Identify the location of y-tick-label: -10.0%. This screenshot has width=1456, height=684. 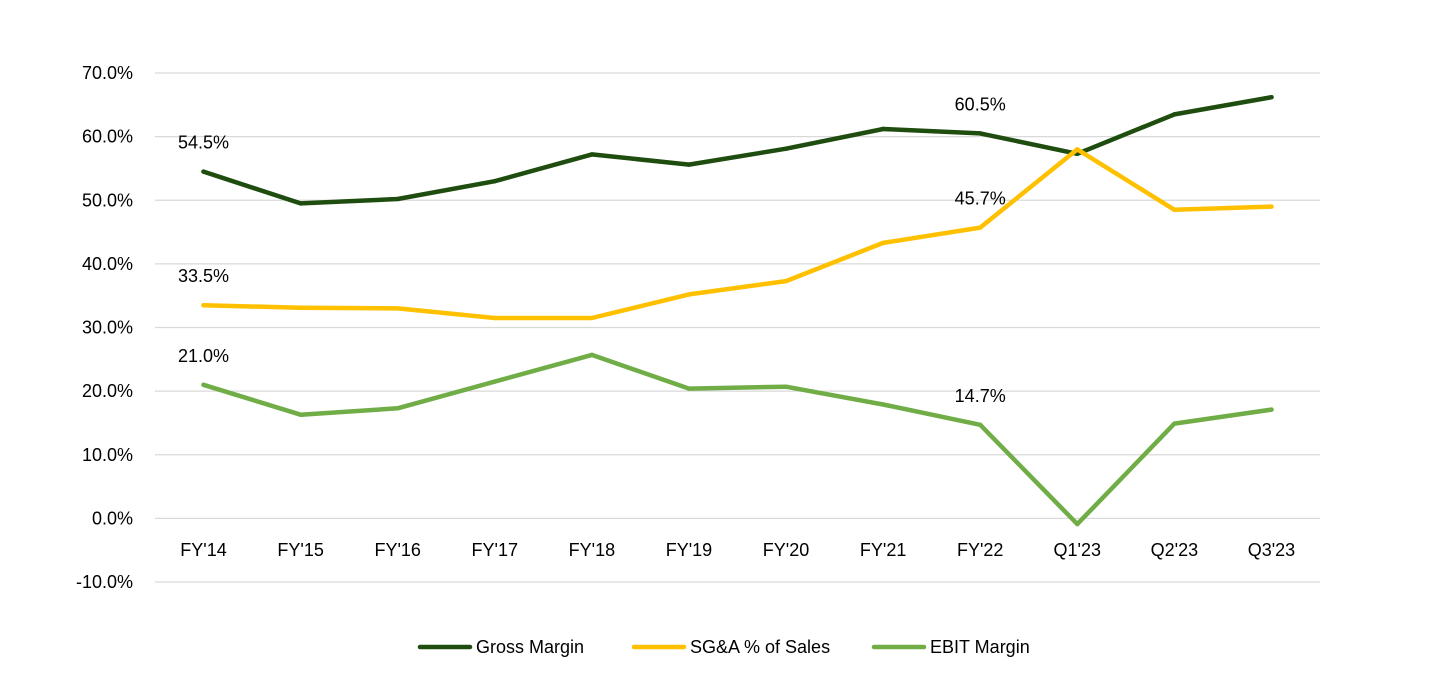
(104, 582).